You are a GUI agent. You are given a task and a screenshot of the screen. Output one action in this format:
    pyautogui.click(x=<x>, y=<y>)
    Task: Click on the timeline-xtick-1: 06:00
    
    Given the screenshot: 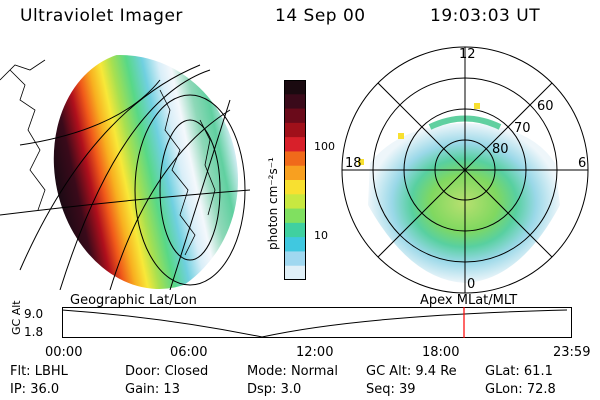 What is the action you would take?
    pyautogui.click(x=189, y=352)
    